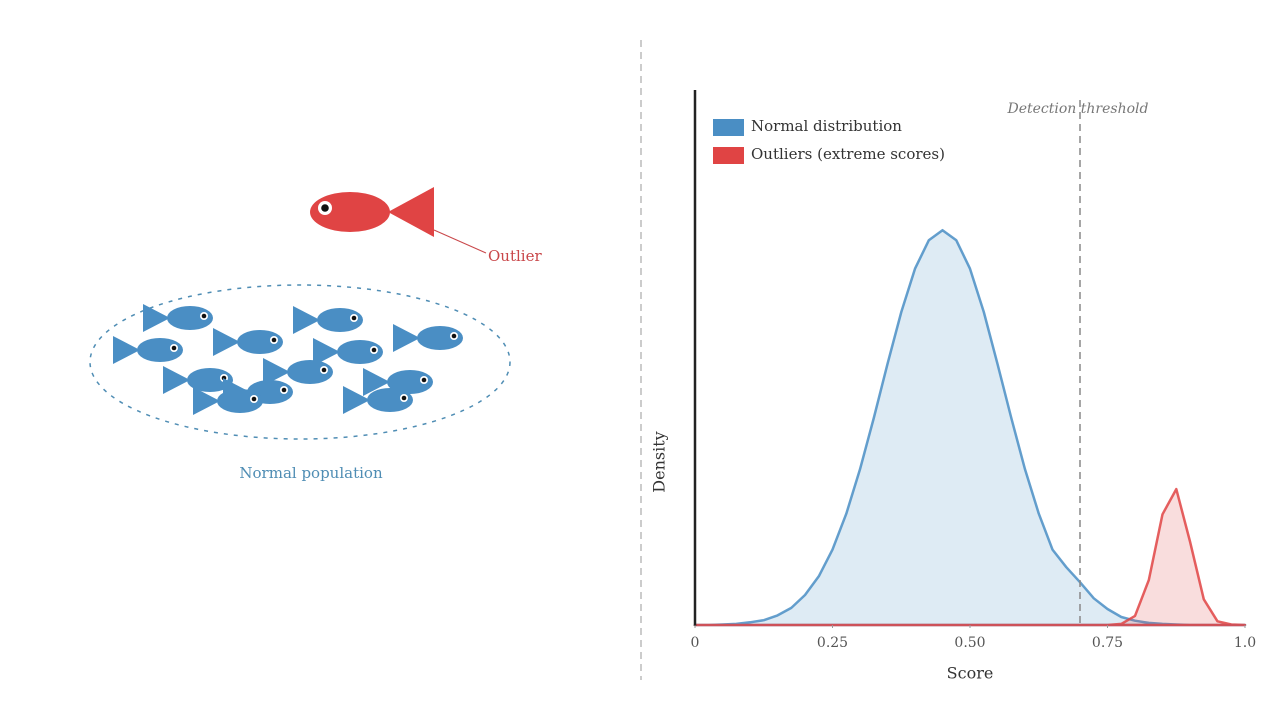  I want to click on legend-label: Normal distribution, so click(826, 126).